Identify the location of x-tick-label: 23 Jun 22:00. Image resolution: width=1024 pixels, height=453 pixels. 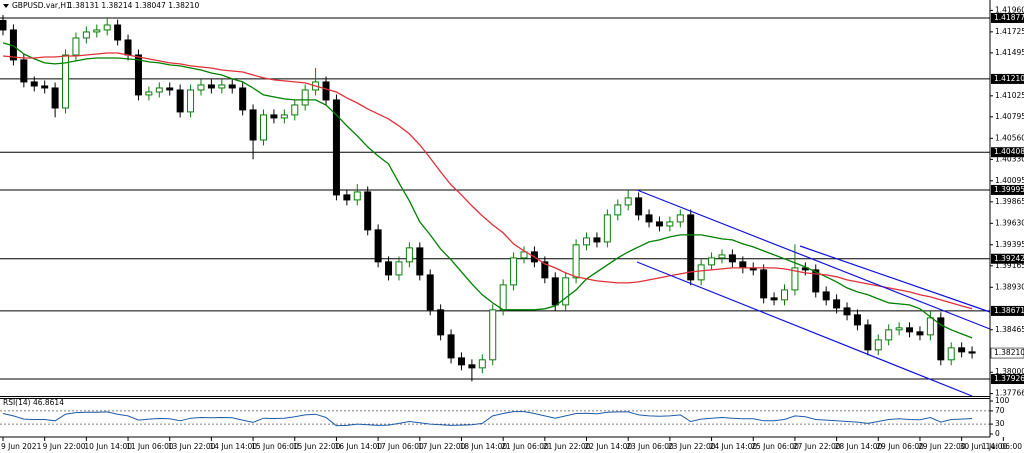
(692, 446).